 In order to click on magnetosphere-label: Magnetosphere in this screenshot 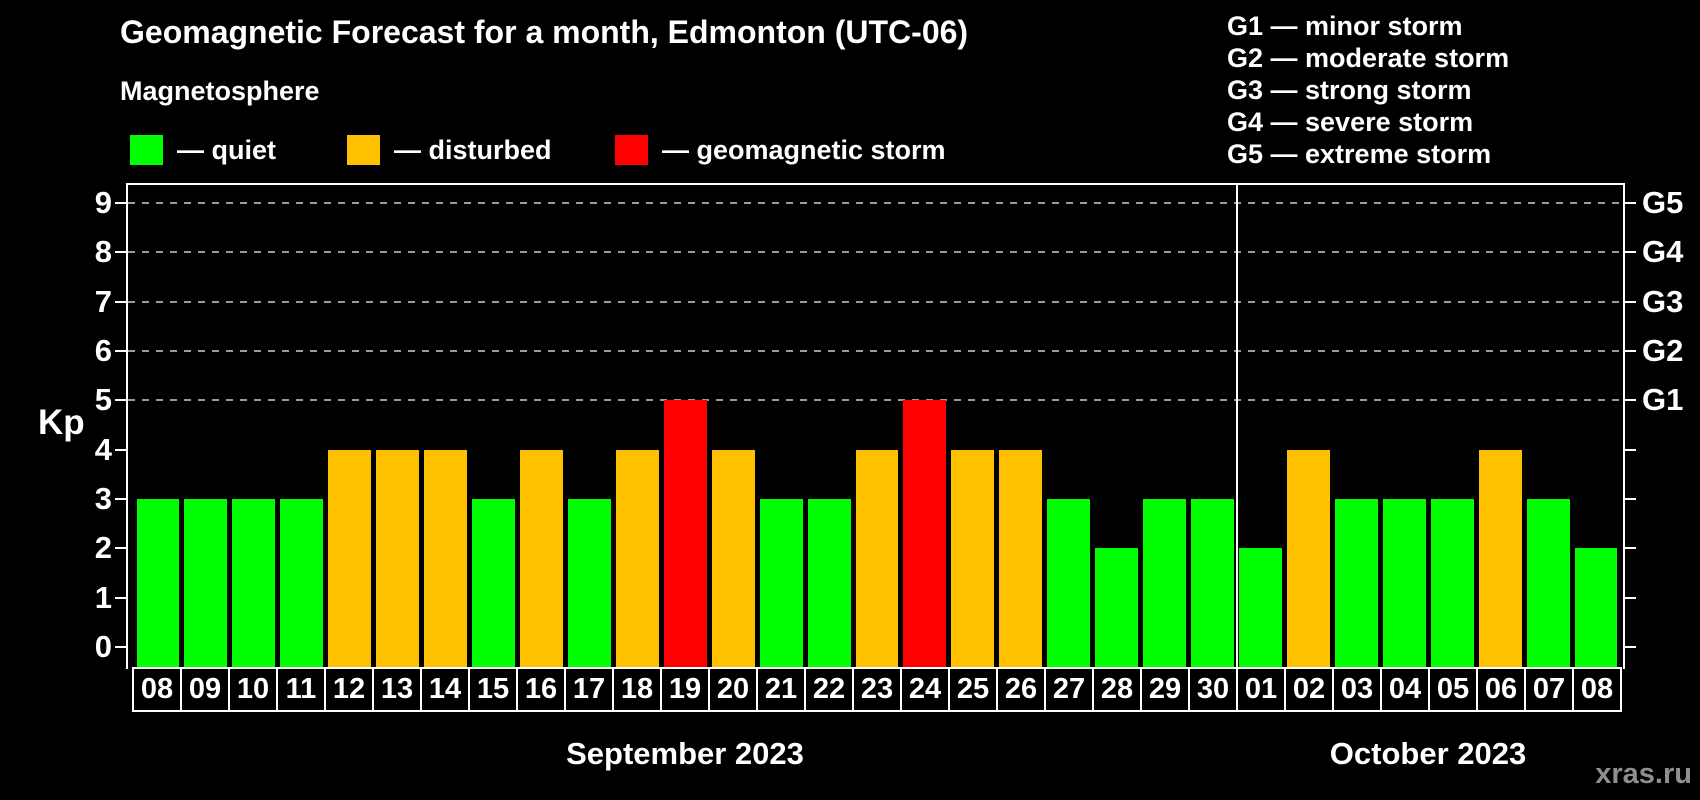, I will do `click(220, 91)`.